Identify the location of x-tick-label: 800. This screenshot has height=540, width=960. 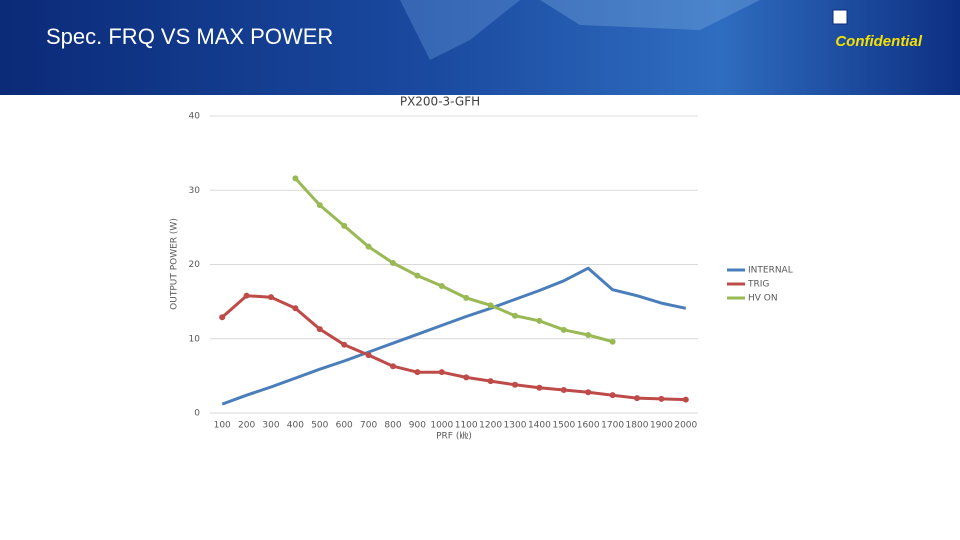
(392, 426).